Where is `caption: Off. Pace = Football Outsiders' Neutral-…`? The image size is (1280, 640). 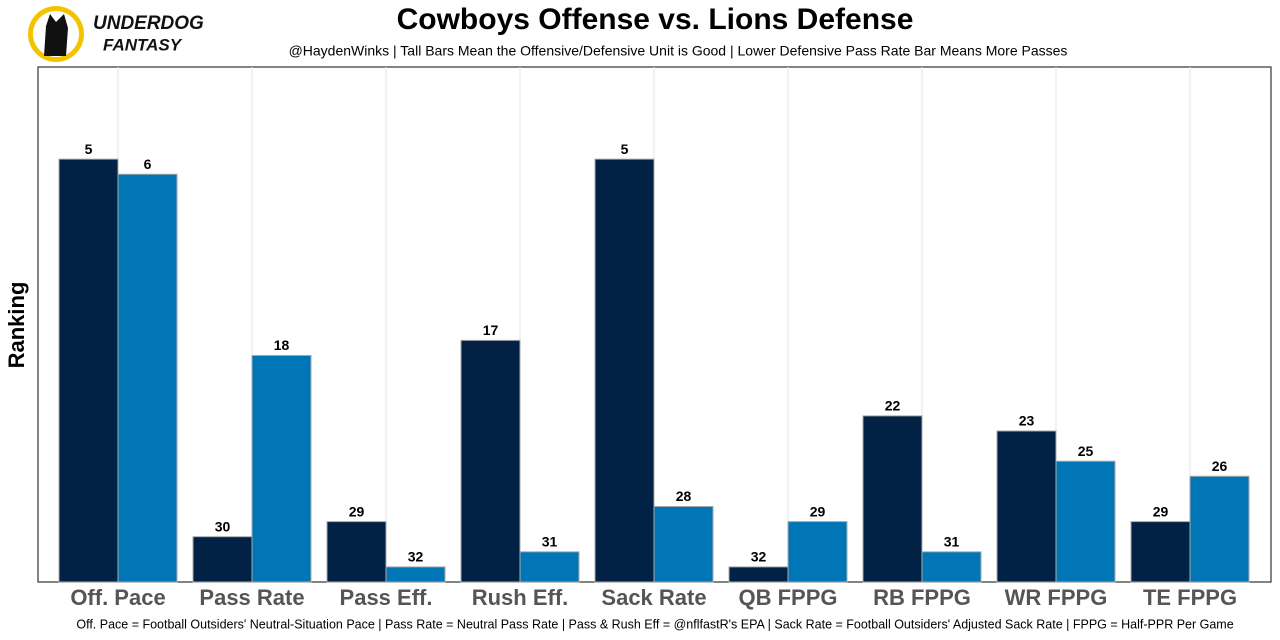 caption: Off. Pace = Football Outsiders' Neutral-… is located at coordinates (654, 624).